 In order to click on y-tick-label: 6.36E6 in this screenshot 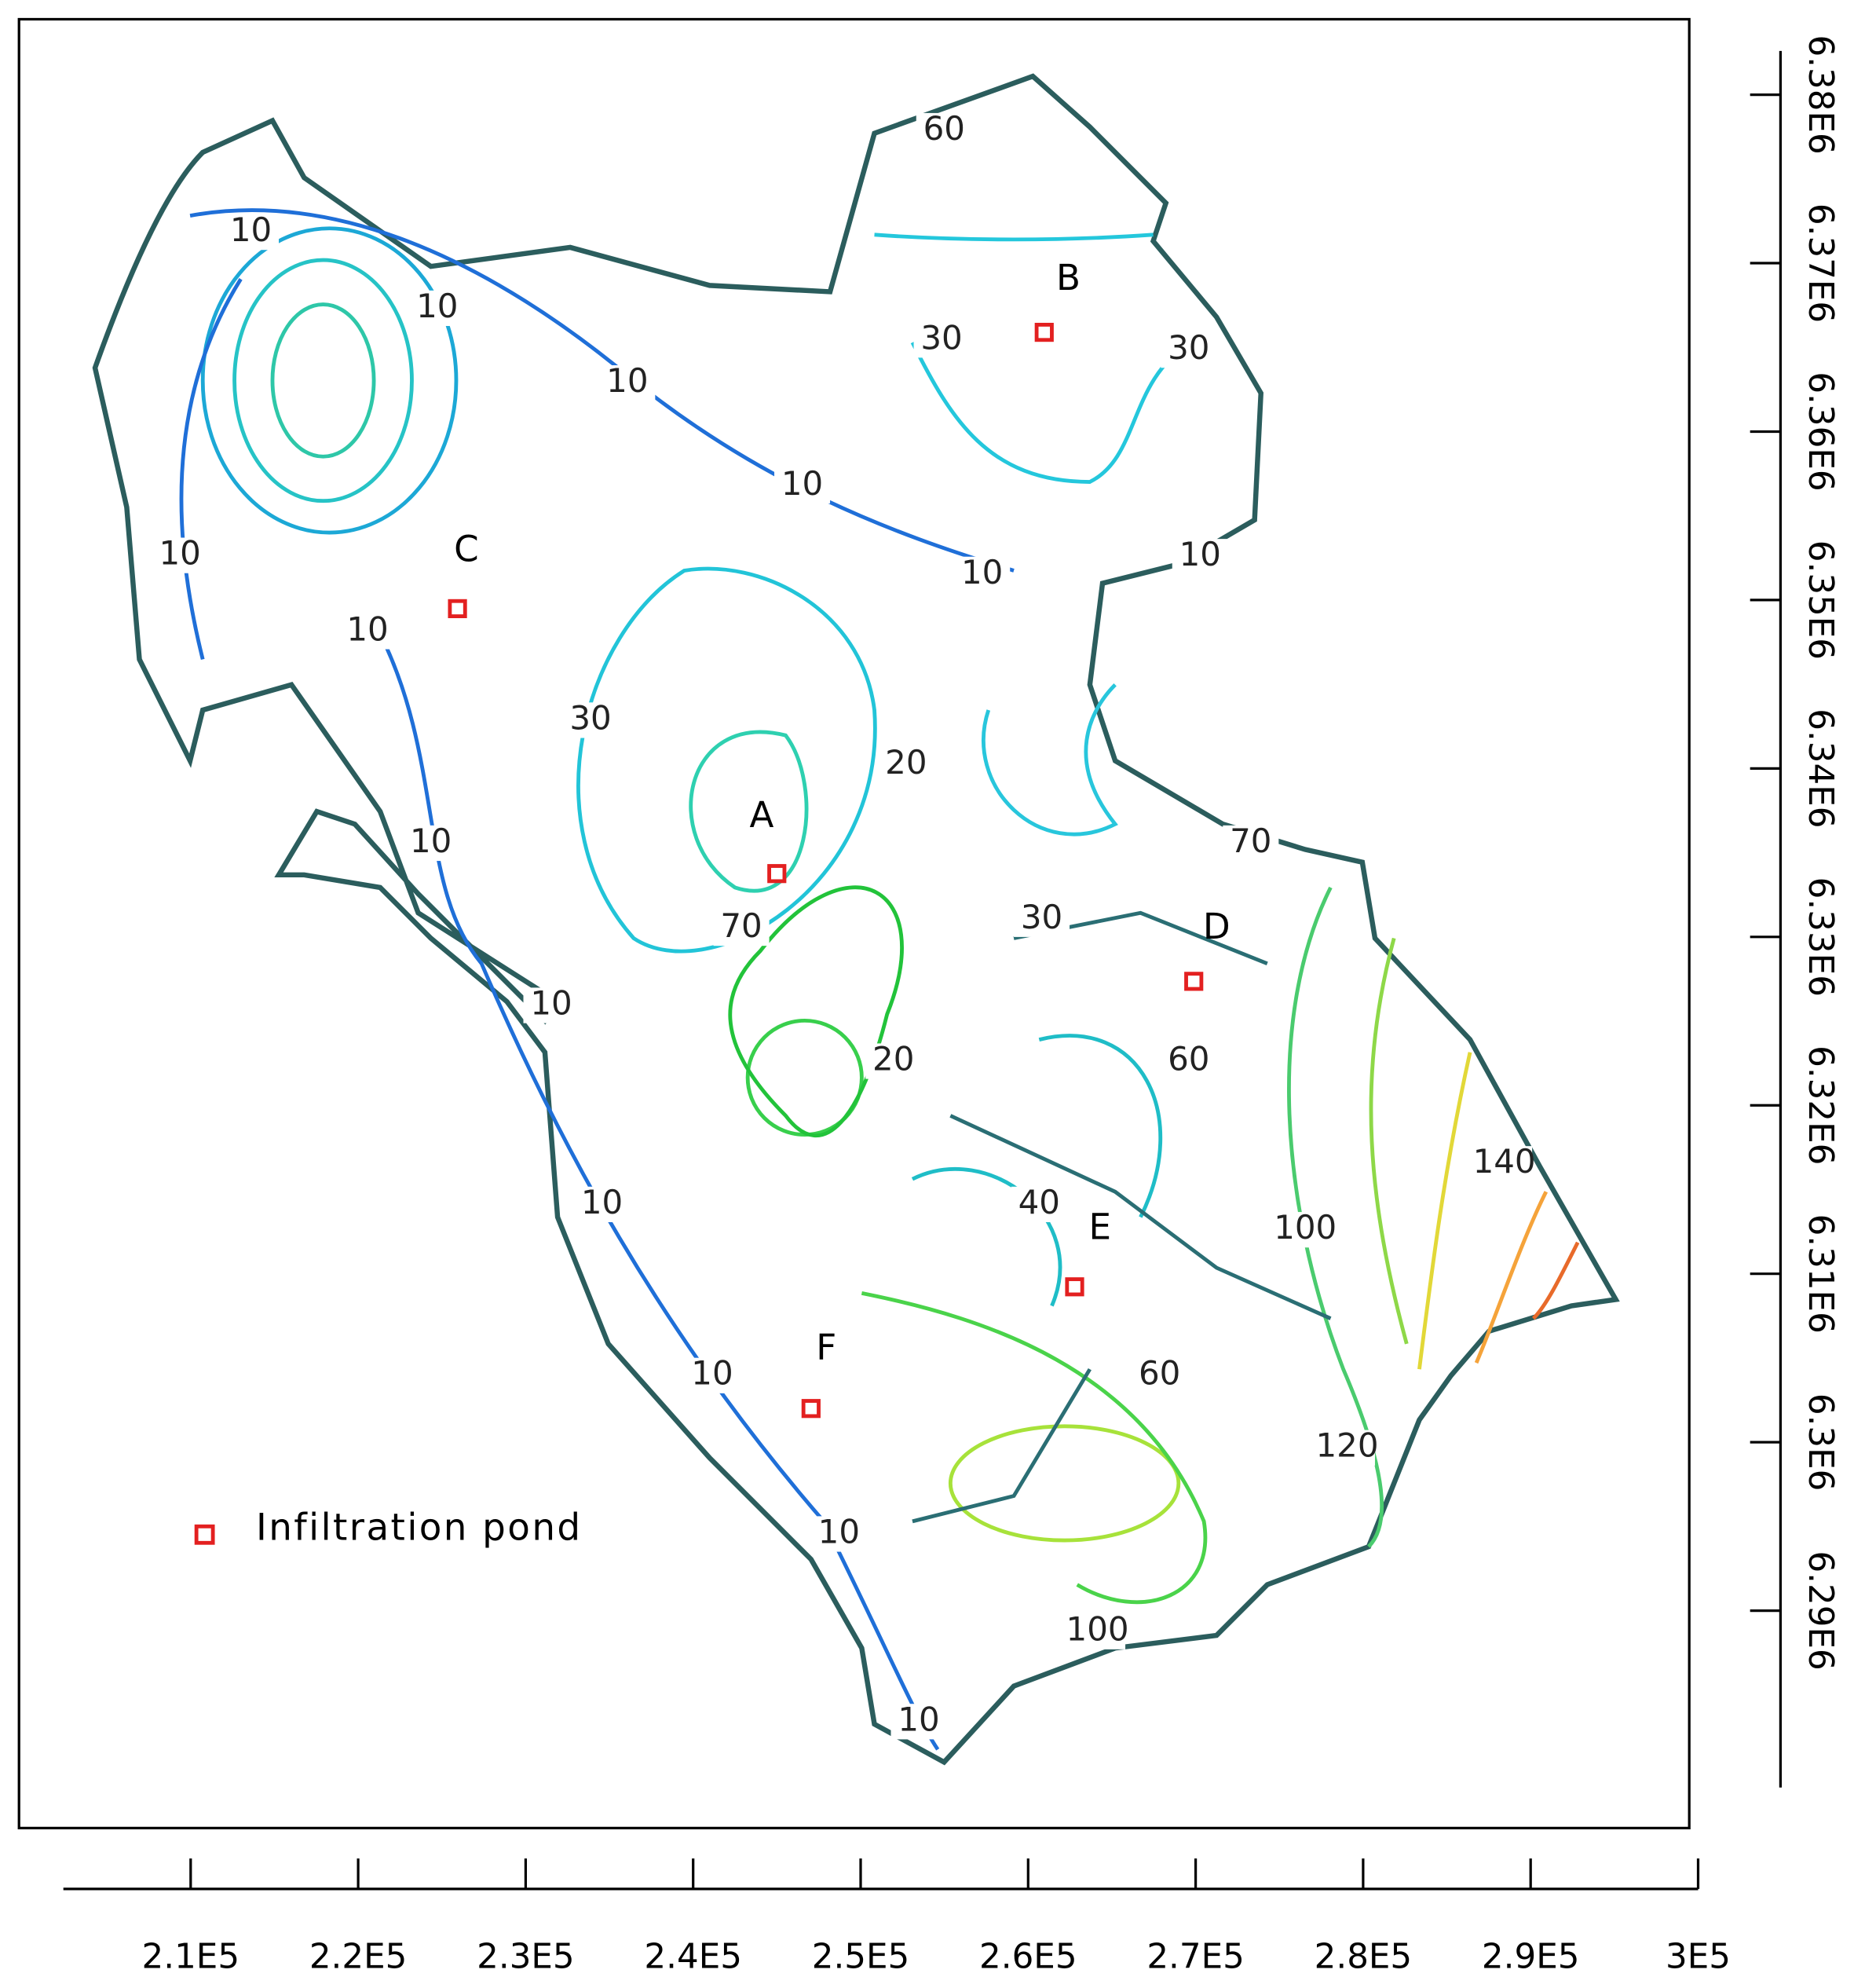, I will do `click(1820, 431)`.